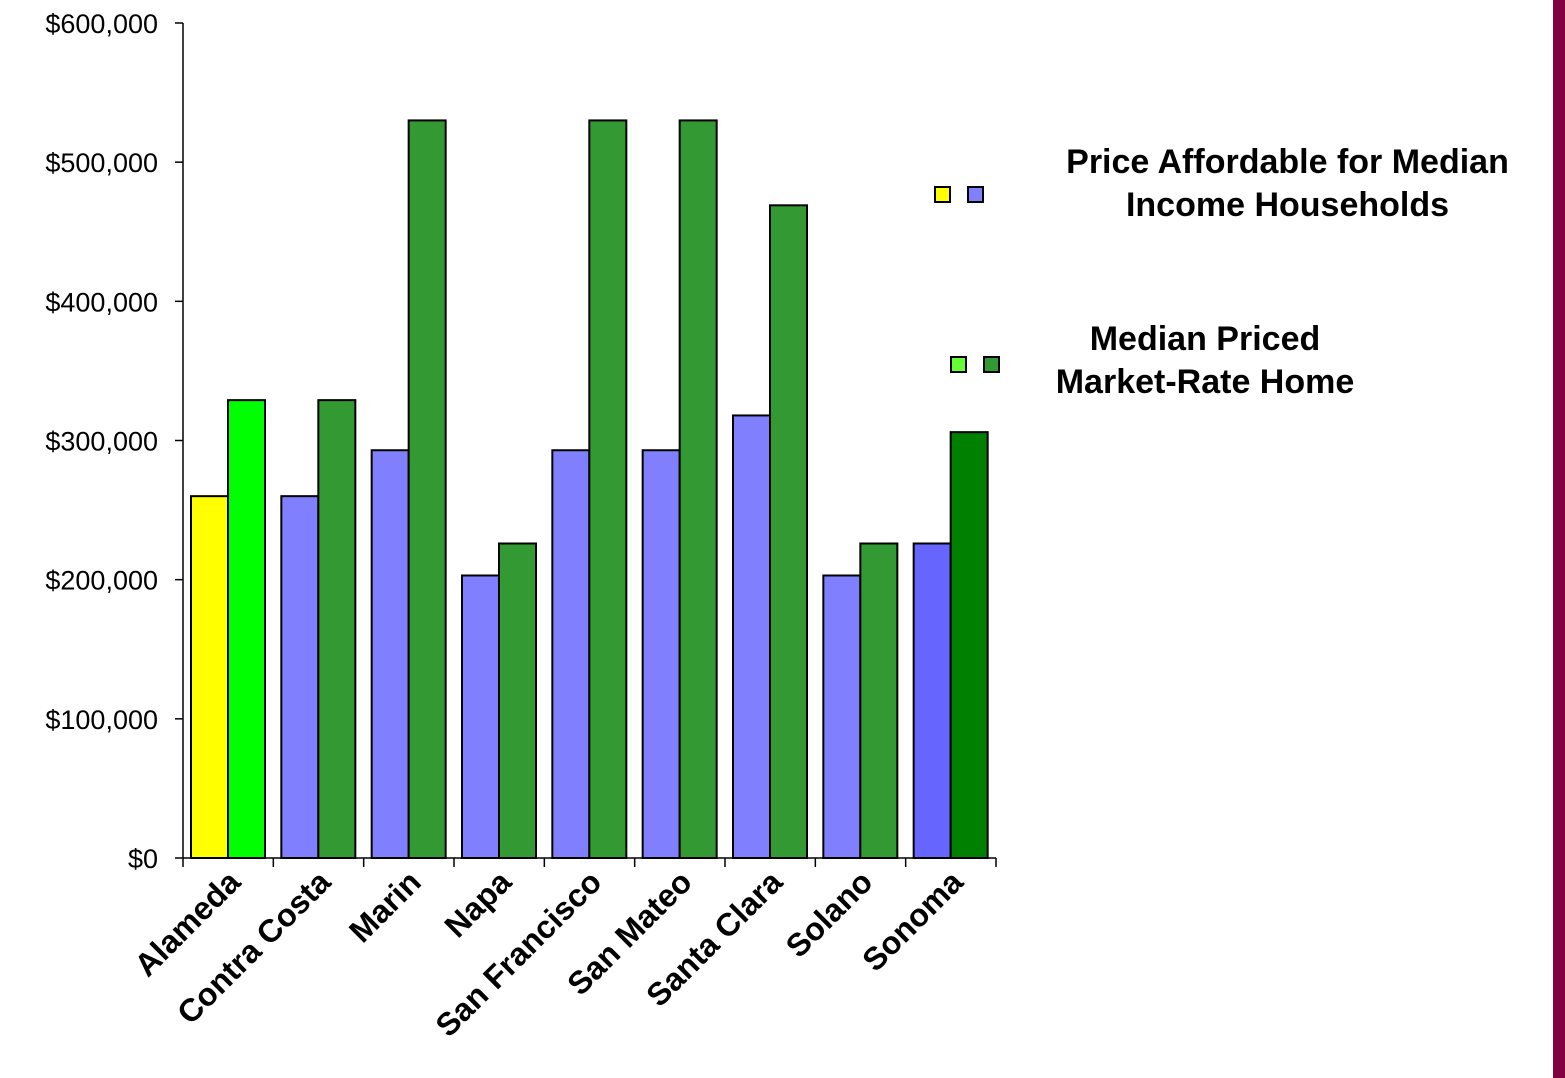 The height and width of the screenshot is (1078, 1565). Describe the element at coordinates (101, 720) in the screenshot. I see `y-tick-label: $100,000` at that location.